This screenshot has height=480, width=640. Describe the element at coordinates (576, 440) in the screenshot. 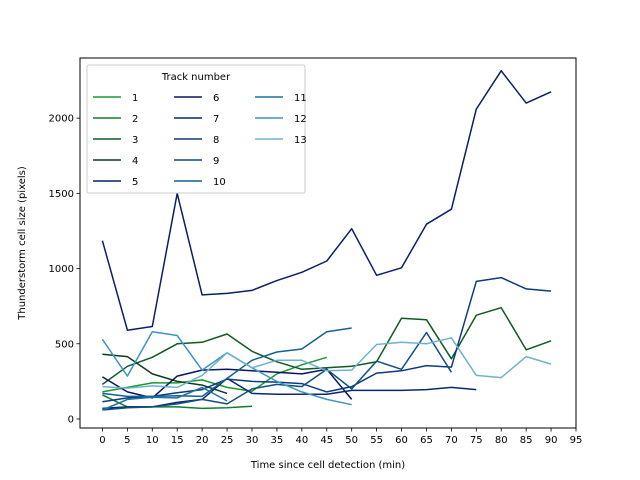

I see `x-tick-label: 95` at that location.